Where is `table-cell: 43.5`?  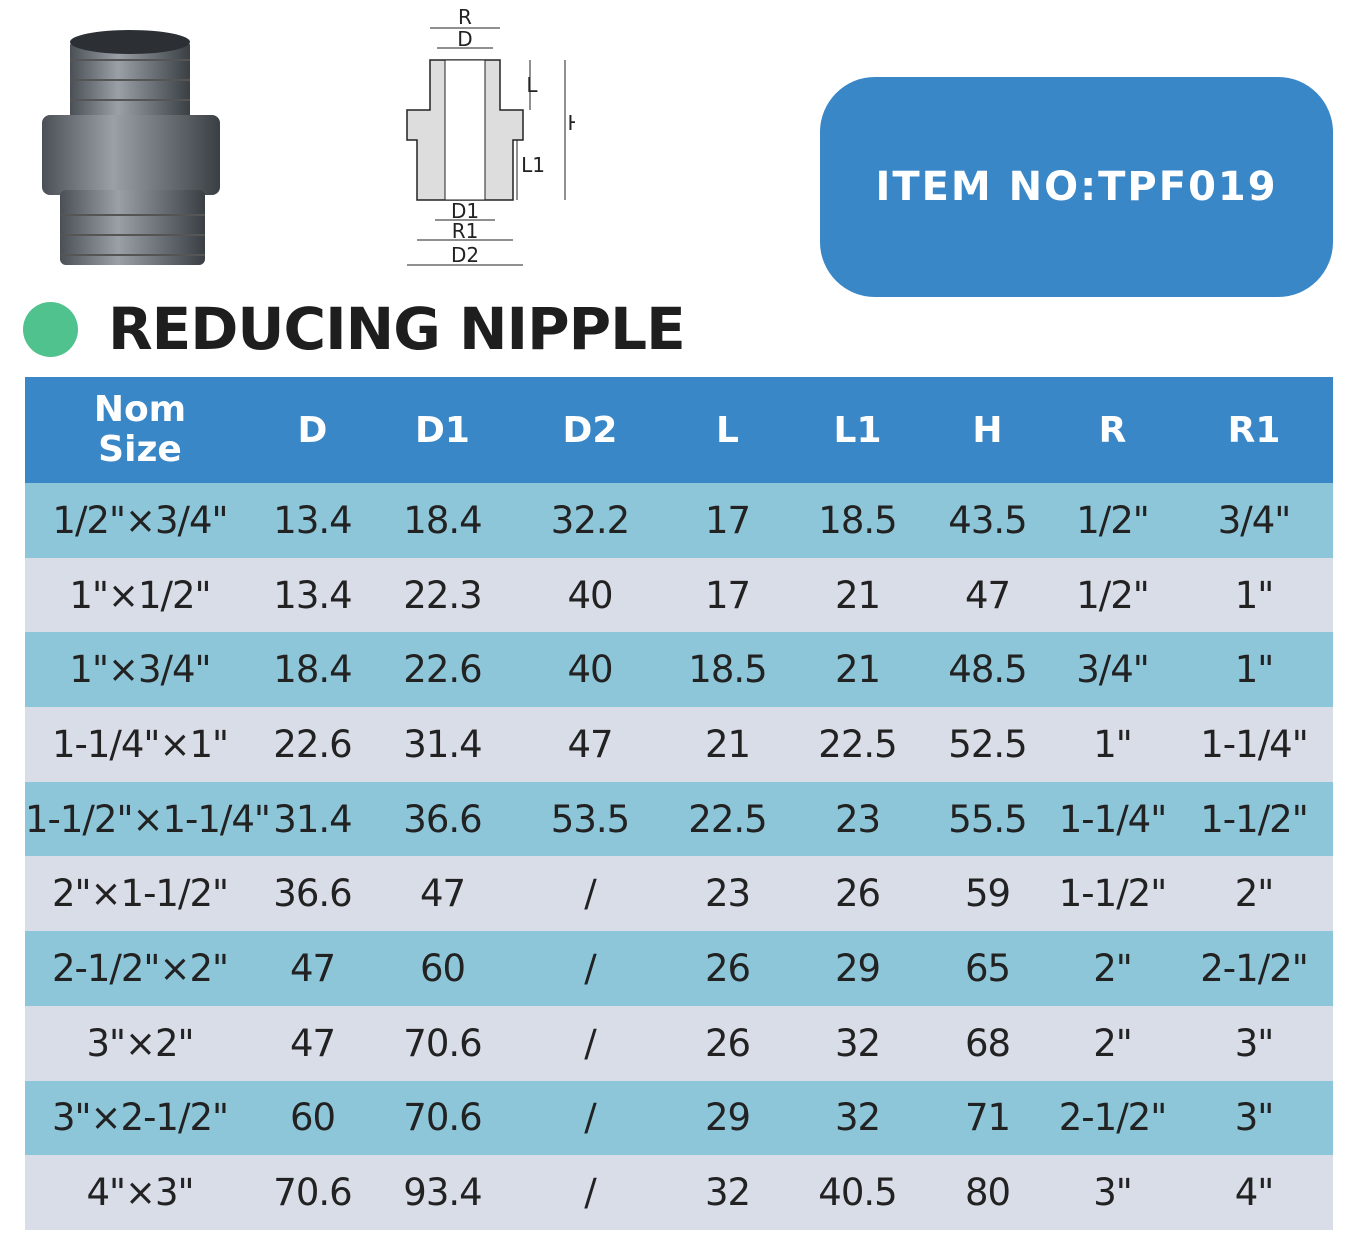 table-cell: 43.5 is located at coordinates (987, 520).